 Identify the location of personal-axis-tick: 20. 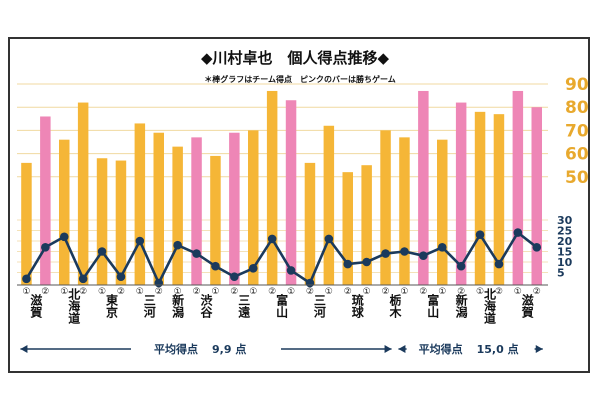
(565, 241).